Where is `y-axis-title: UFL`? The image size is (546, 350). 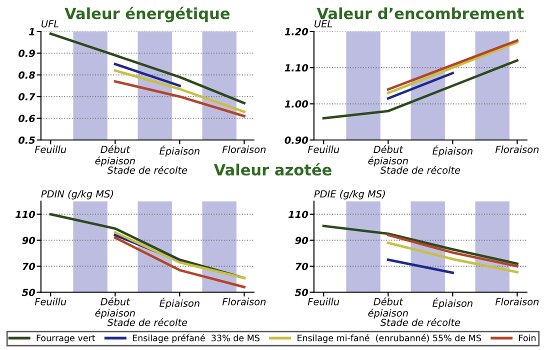
y-axis-title: UFL is located at coordinates (50, 24).